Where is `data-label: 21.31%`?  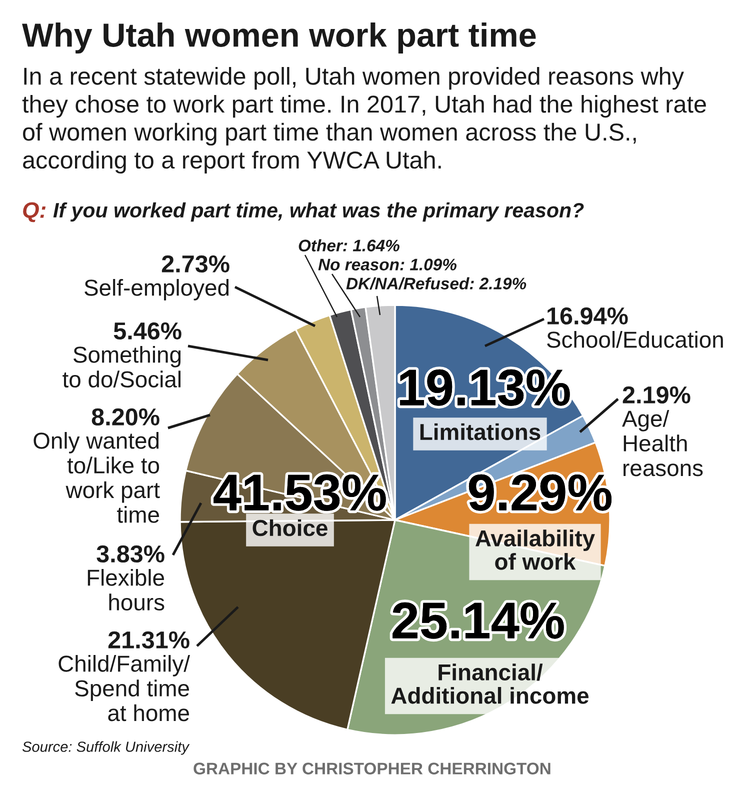 data-label: 21.31% is located at coordinates (149, 640).